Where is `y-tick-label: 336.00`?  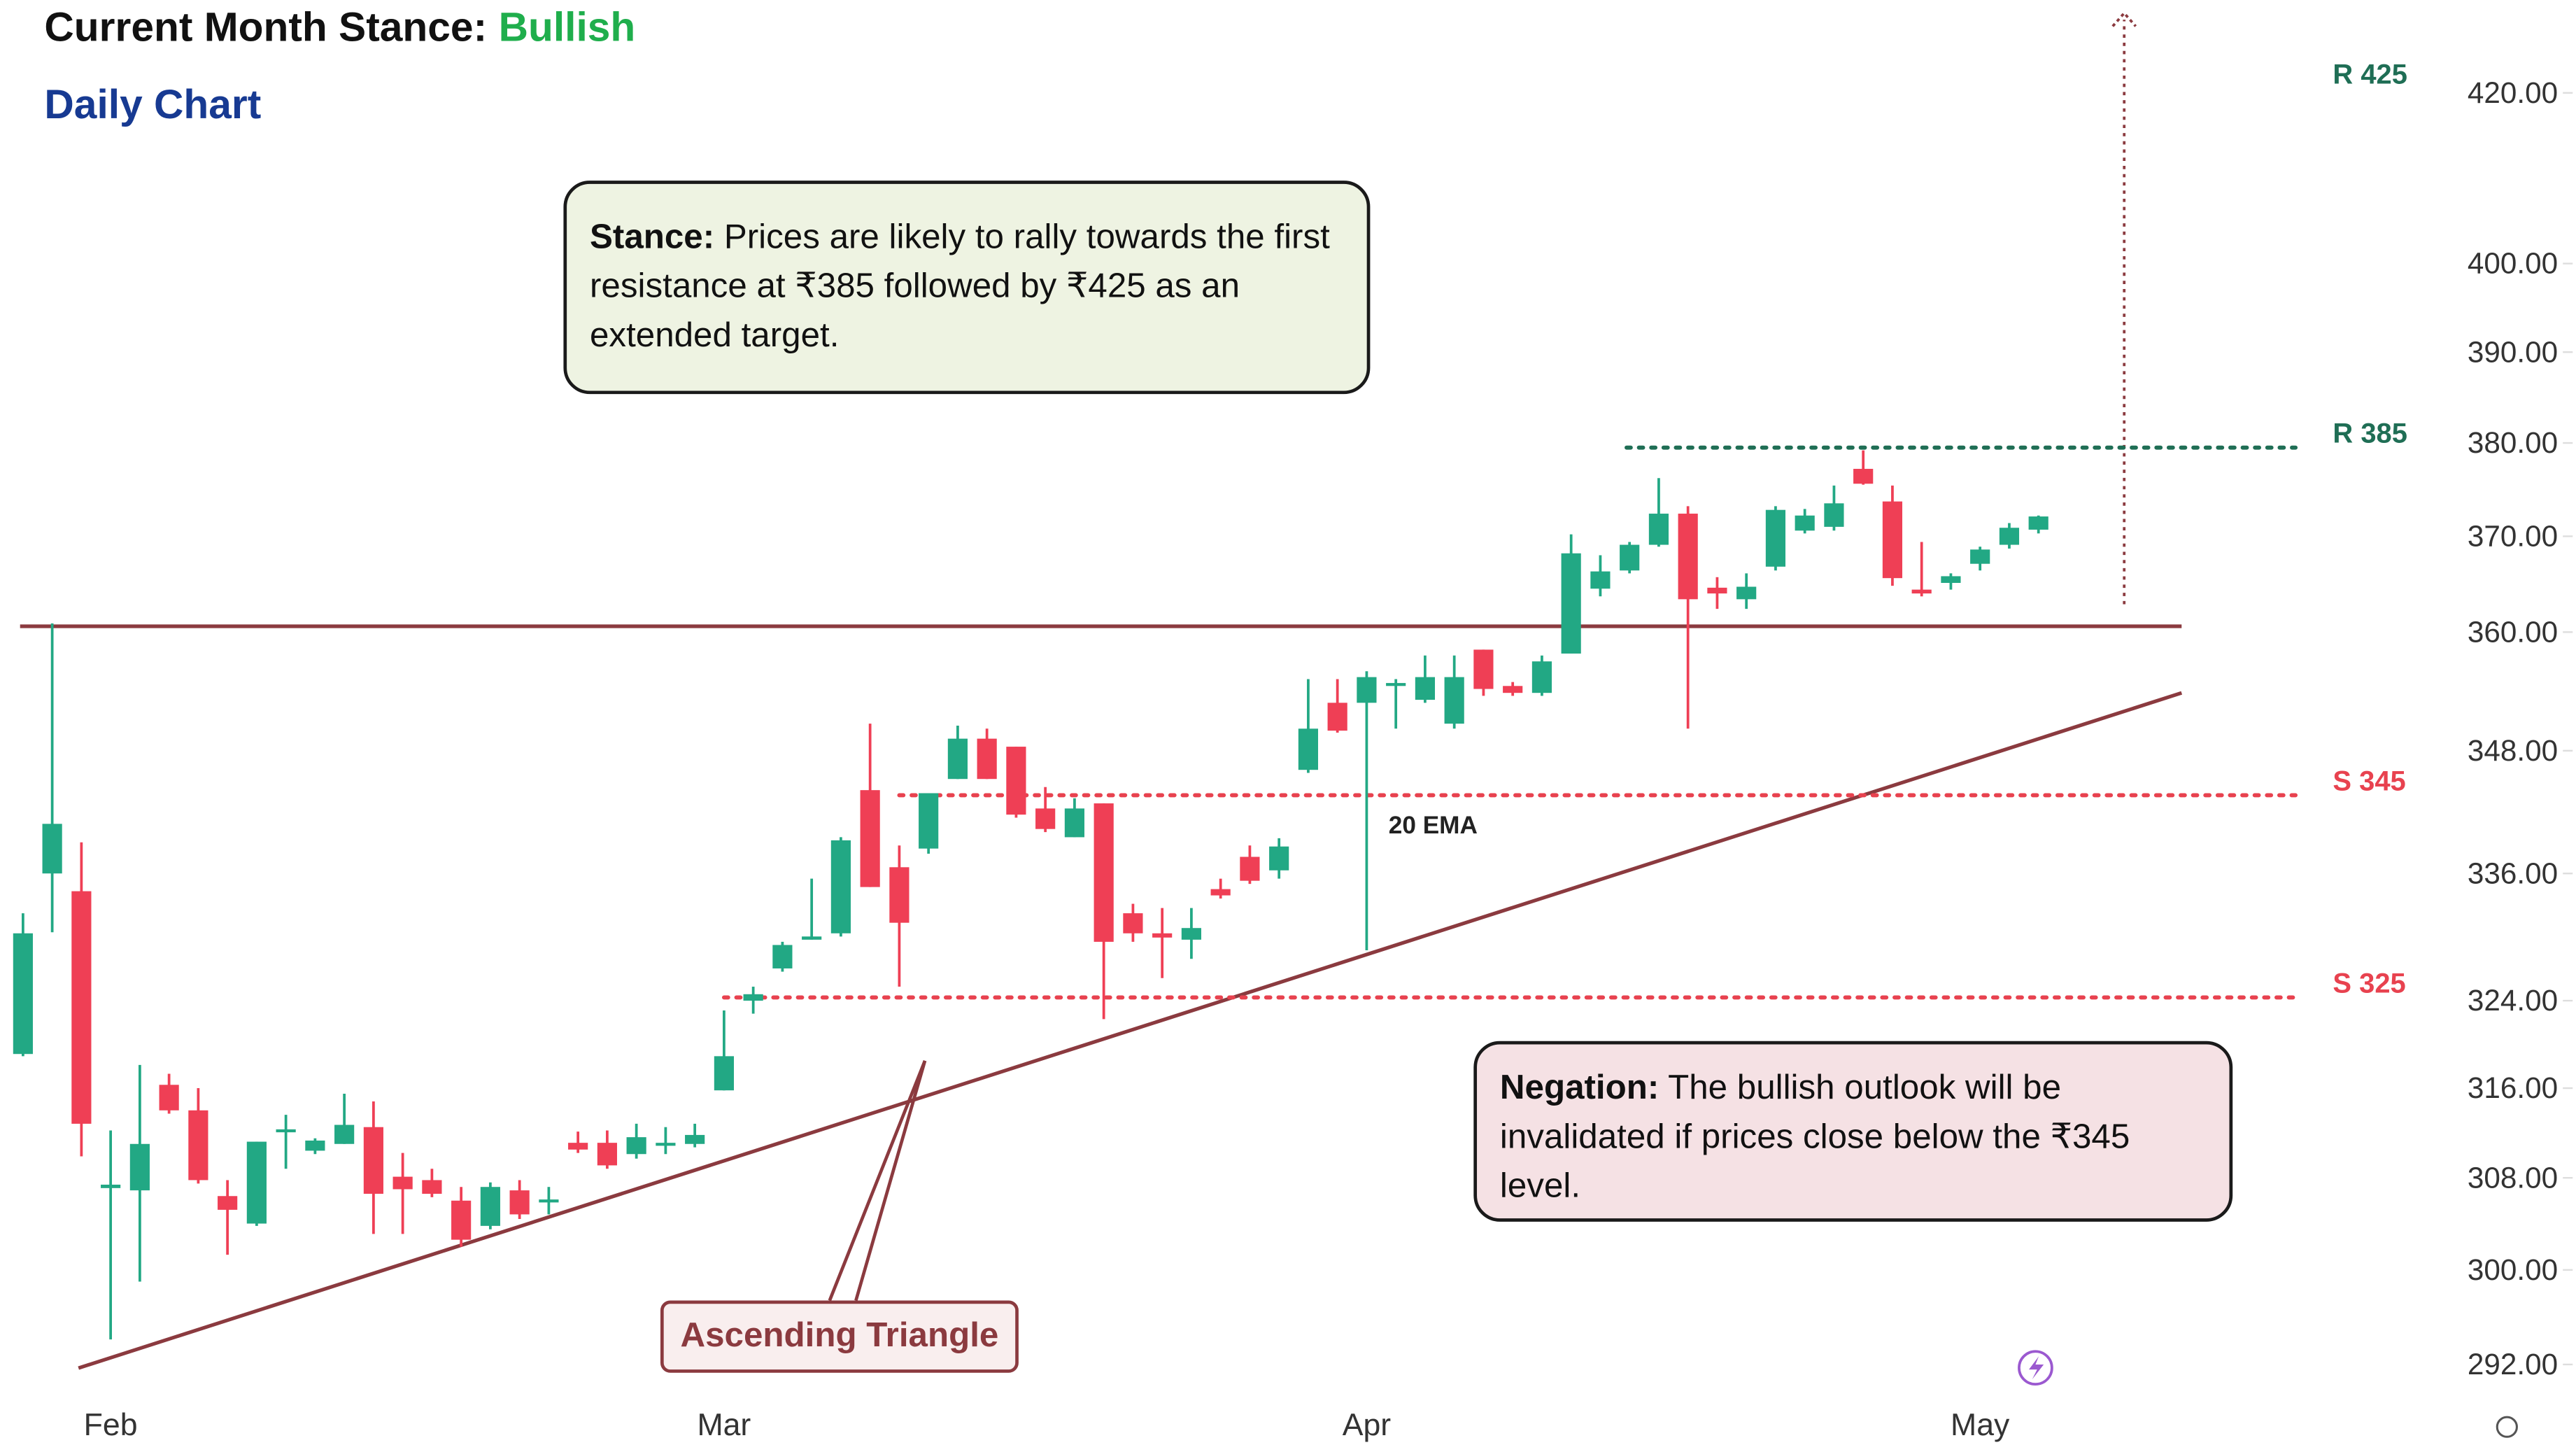 y-tick-label: 336.00 is located at coordinates (2513, 873).